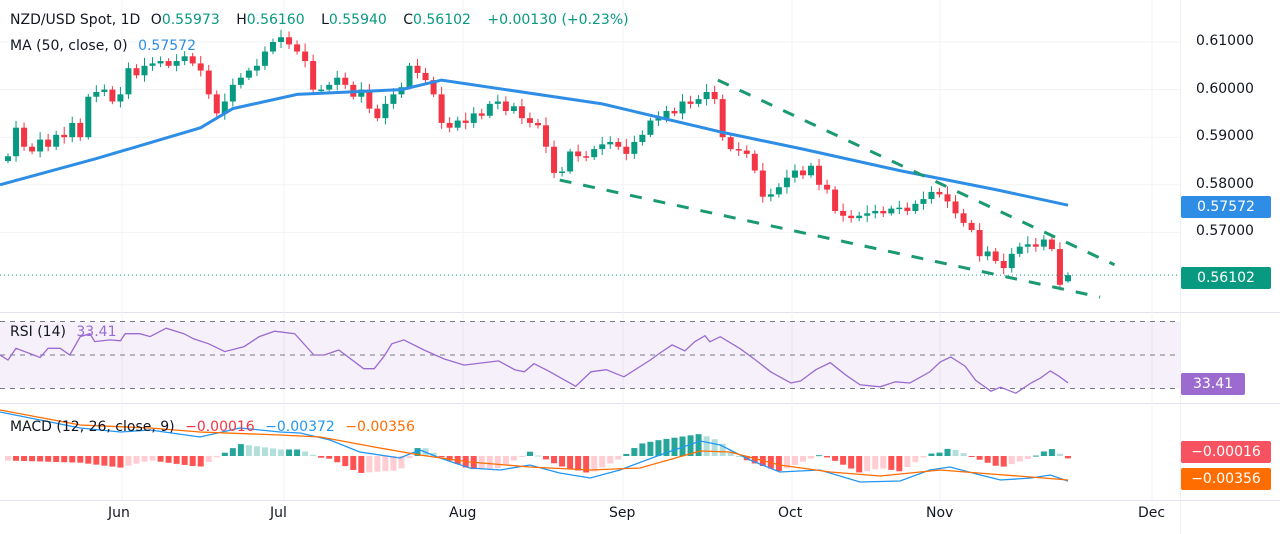 The width and height of the screenshot is (1280, 534). I want to click on high-value: H0.56160, so click(273, 20).